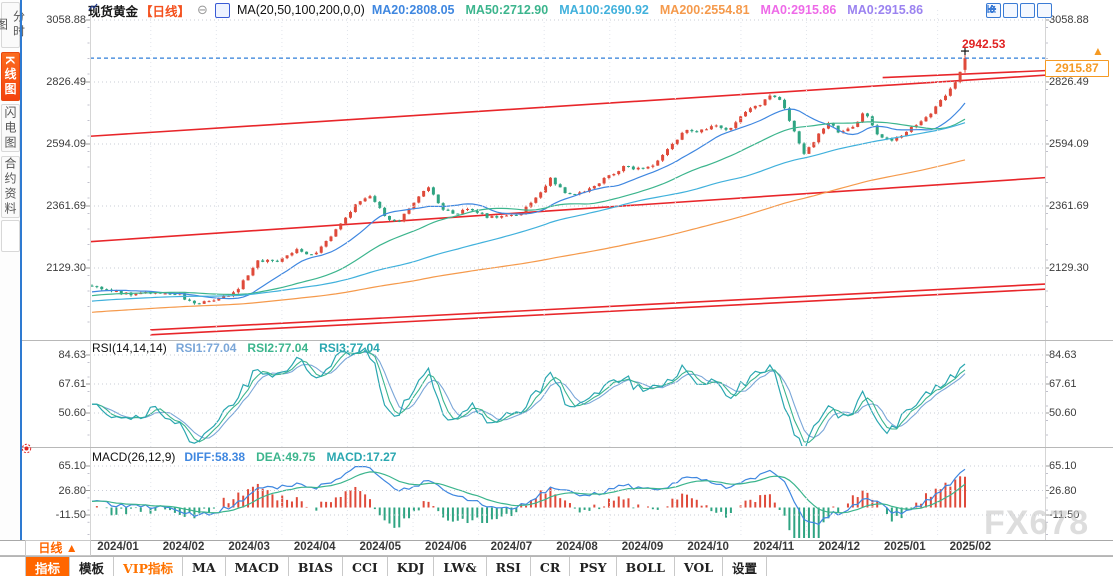 Image resolution: width=1113 pixels, height=576 pixels. What do you see at coordinates (361, 457) in the screenshot?
I see `macd-legend-item-3: MACD:17.27` at bounding box center [361, 457].